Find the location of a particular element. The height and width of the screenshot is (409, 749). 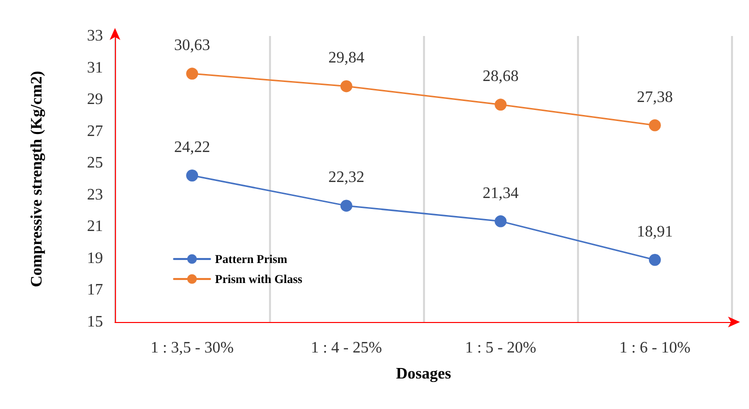

data-label: 27,38 is located at coordinates (654, 97).